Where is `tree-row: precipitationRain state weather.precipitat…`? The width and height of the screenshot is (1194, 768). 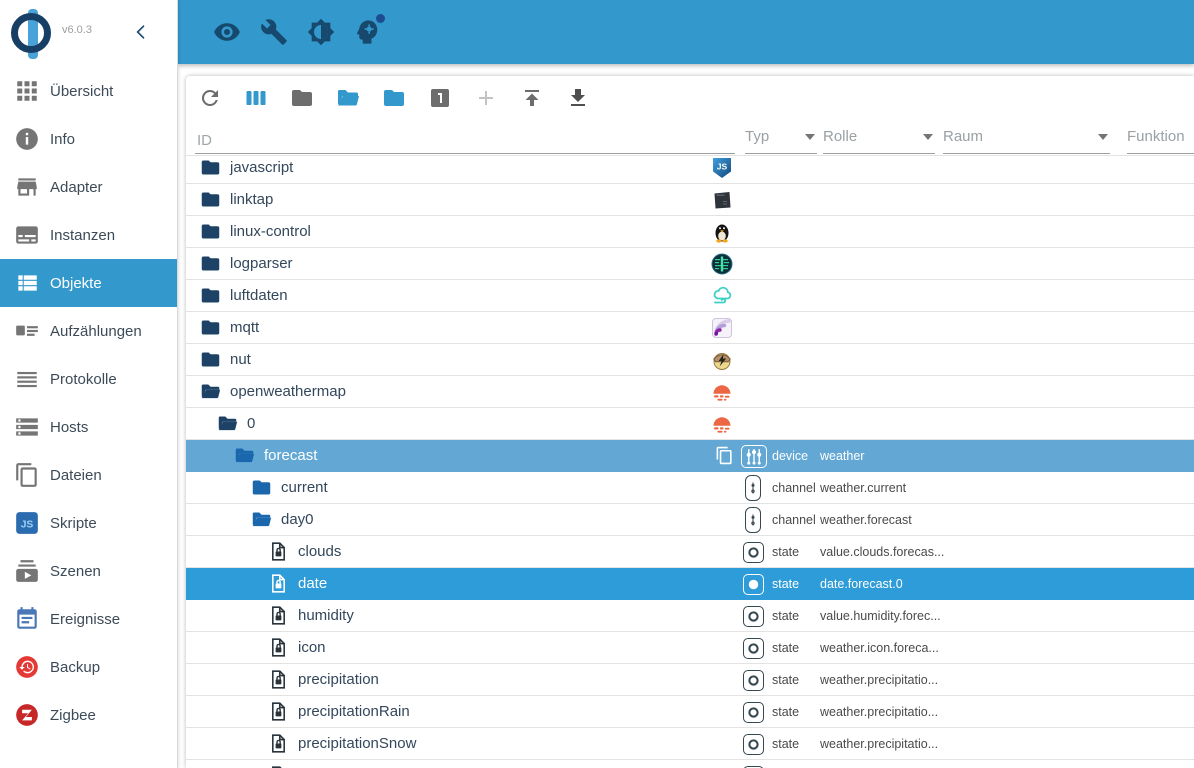 tree-row: precipitationRain state weather.precipitat… is located at coordinates (690, 712).